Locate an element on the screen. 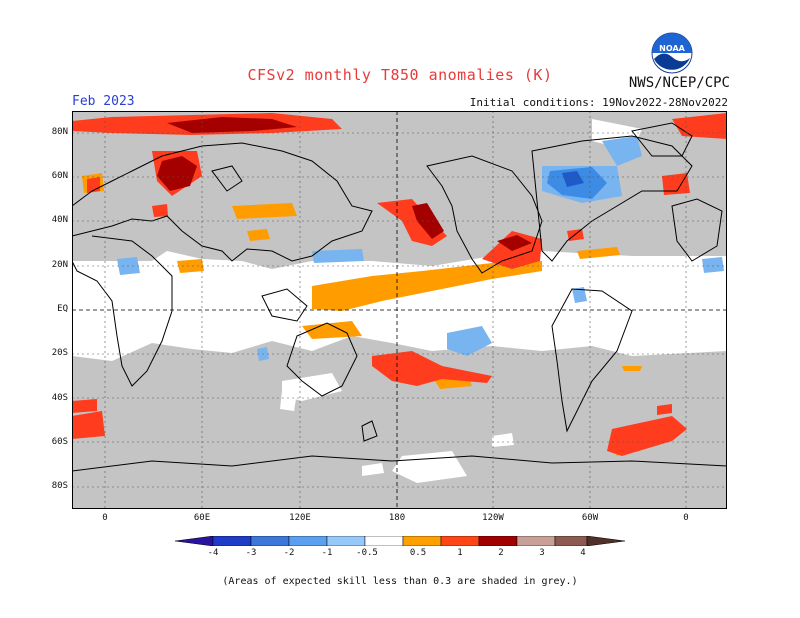  colorbar-label-m05: -0.5 is located at coordinates (367, 553).